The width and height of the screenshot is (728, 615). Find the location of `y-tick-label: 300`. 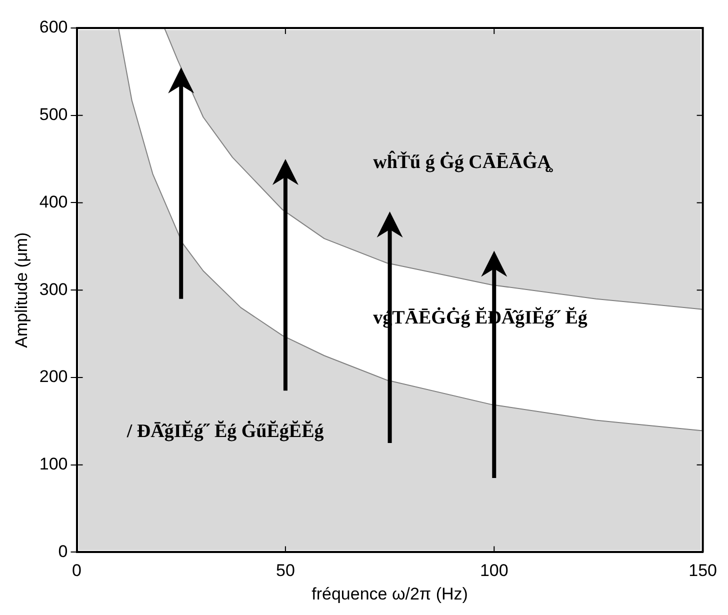

y-tick-label: 300 is located at coordinates (53, 289).